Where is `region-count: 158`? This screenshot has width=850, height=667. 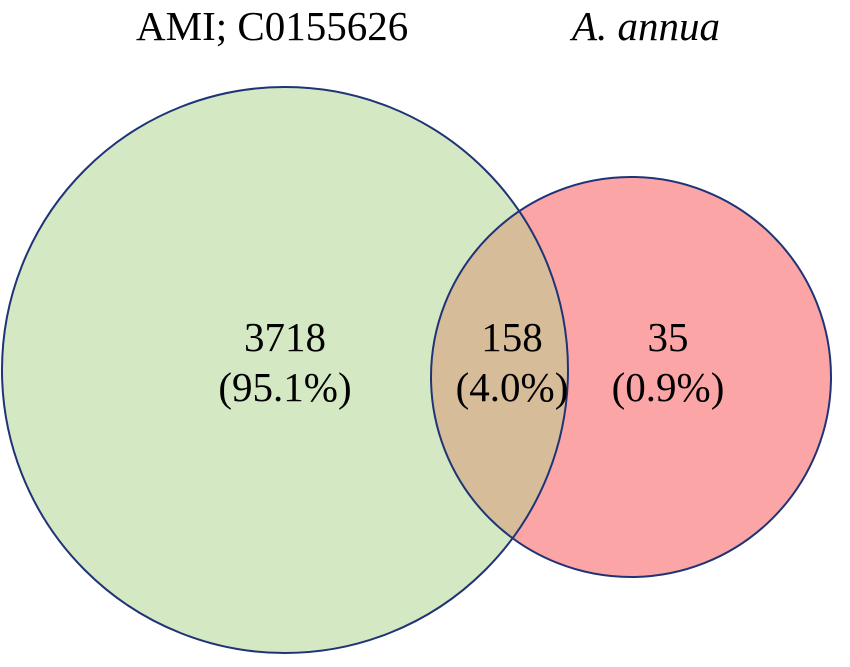
region-count: 158 is located at coordinates (512, 337).